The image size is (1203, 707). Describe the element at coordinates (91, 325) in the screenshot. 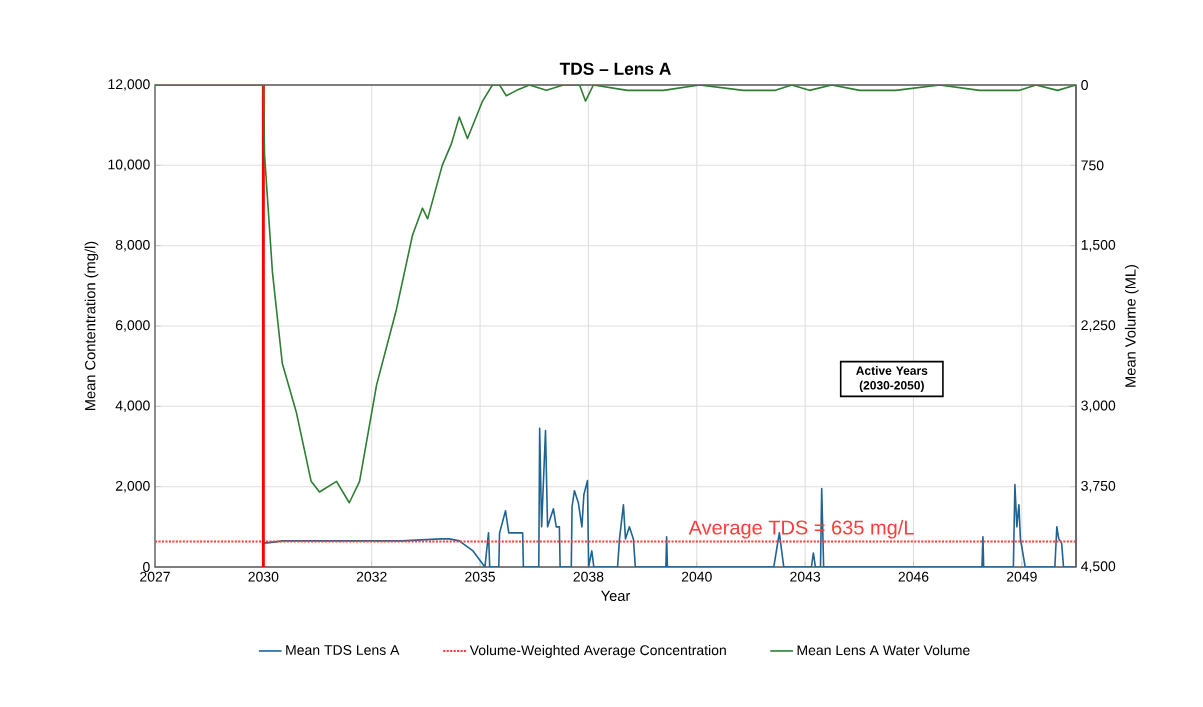

I see `y-axis-title: Mean Contentration (mg/l)` at that location.